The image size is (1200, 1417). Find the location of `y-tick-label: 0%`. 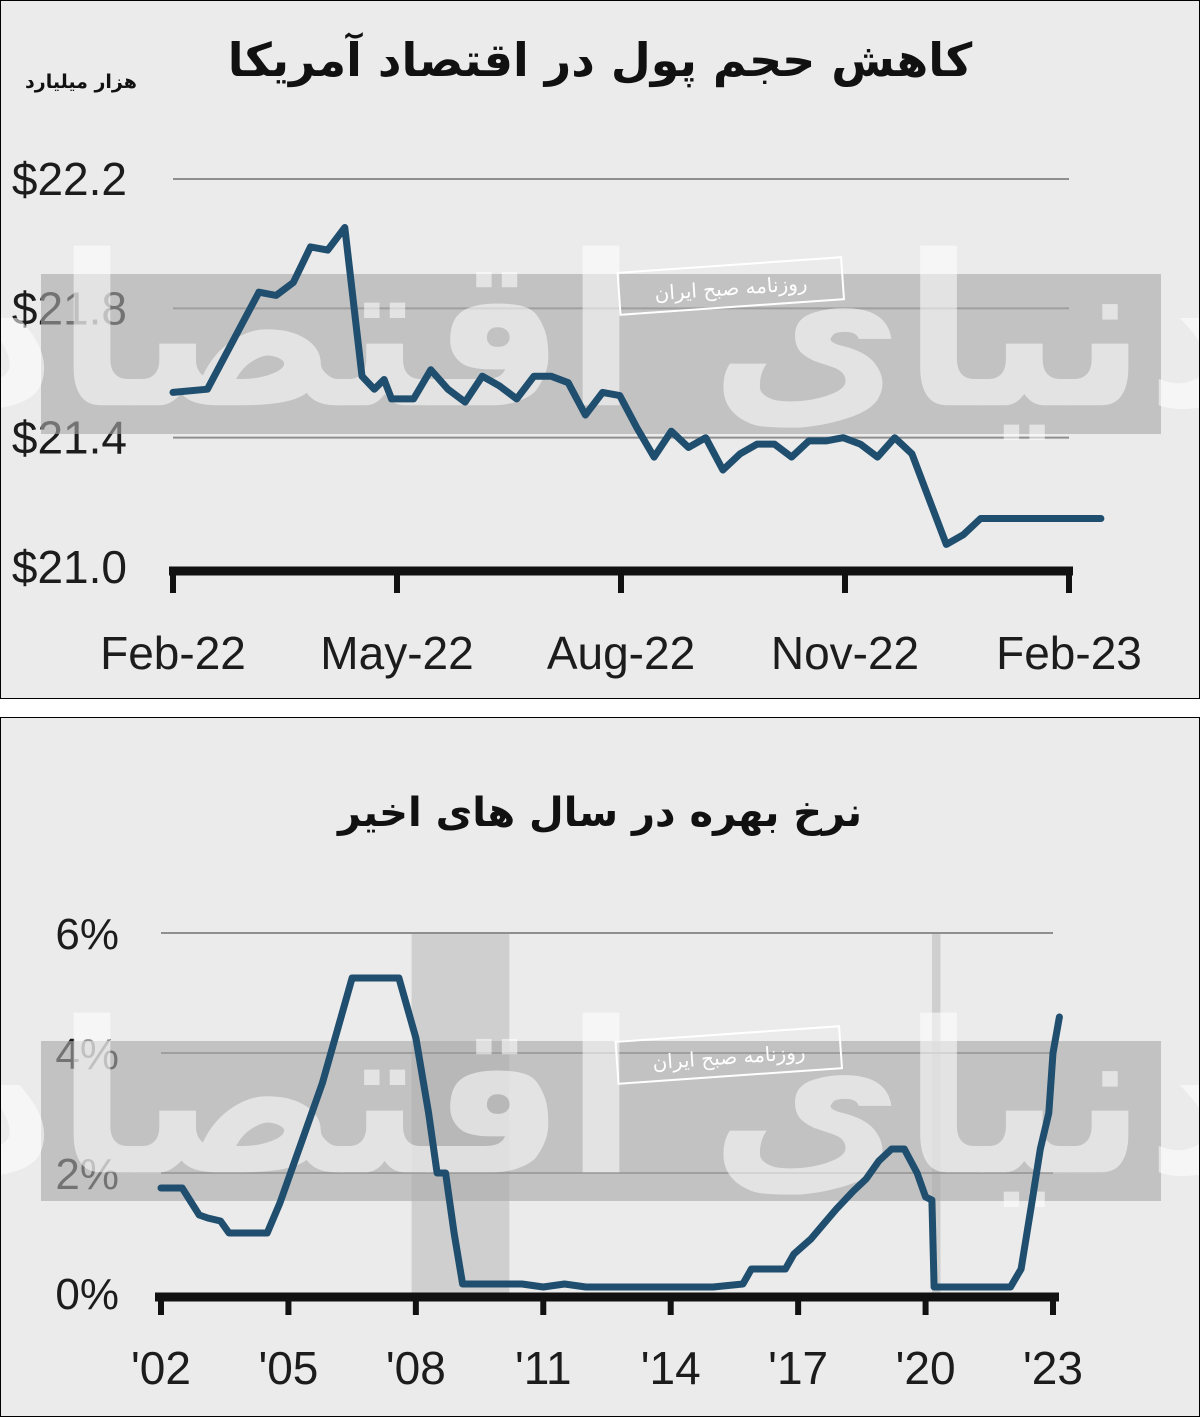

y-tick-label: 0% is located at coordinates (87, 1294).